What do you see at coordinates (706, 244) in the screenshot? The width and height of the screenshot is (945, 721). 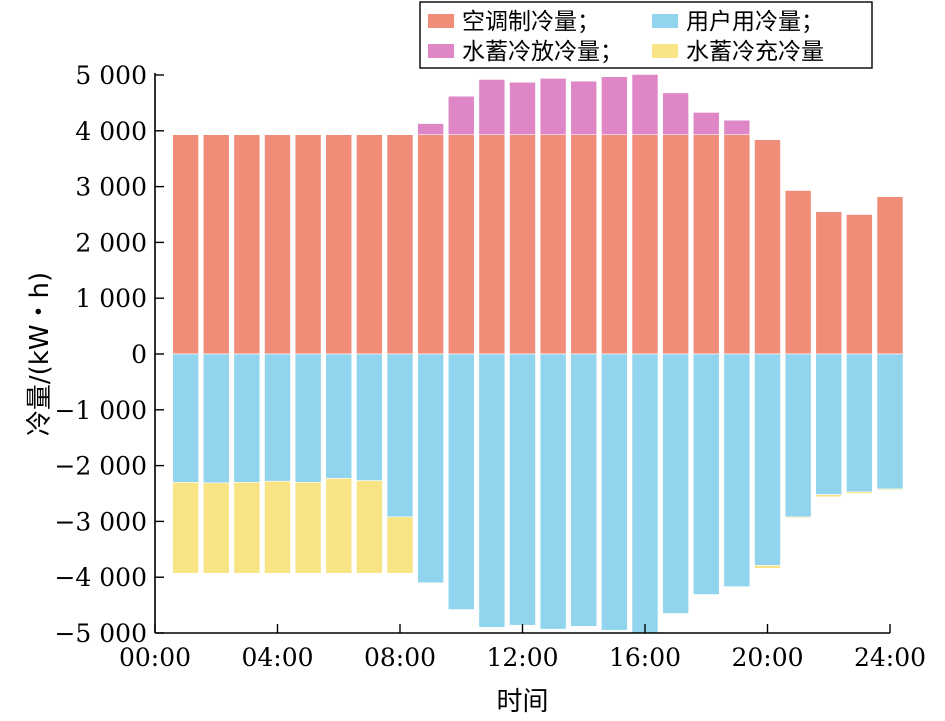 I see `bar-s0-h18` at bounding box center [706, 244].